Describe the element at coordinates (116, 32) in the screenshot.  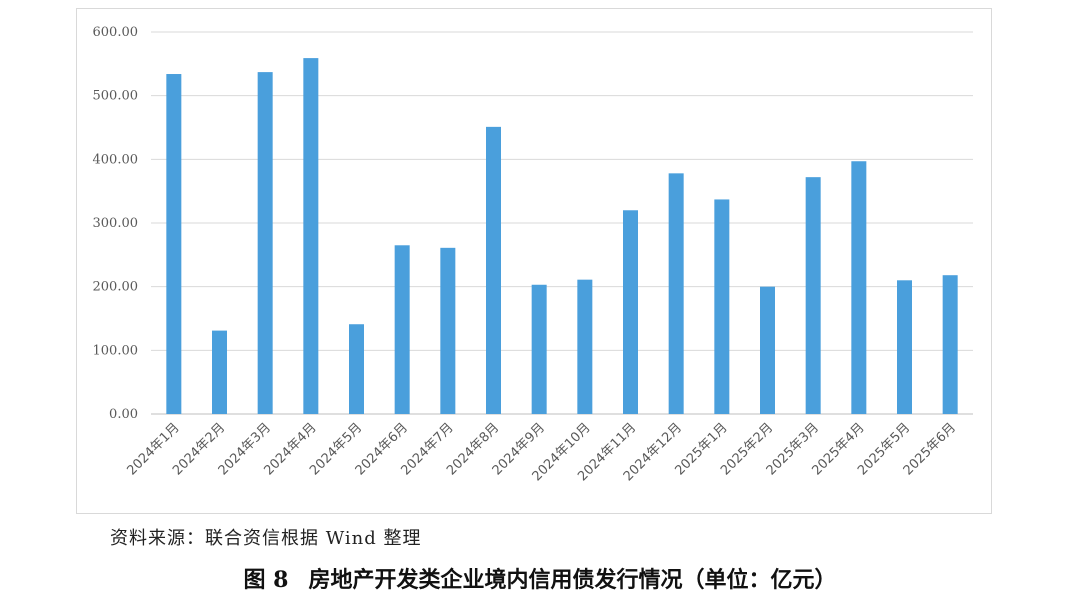
I see `y-tick-label: 600.00` at that location.